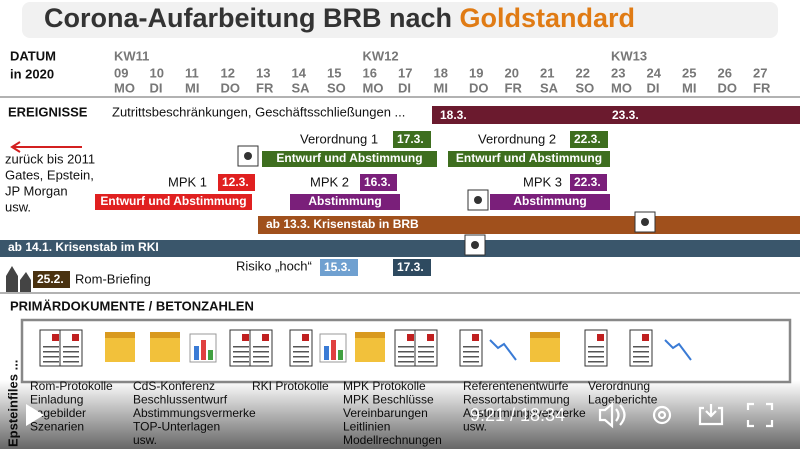 The height and width of the screenshot is (449, 800). I want to click on day-weekday: MO, so click(373, 87).